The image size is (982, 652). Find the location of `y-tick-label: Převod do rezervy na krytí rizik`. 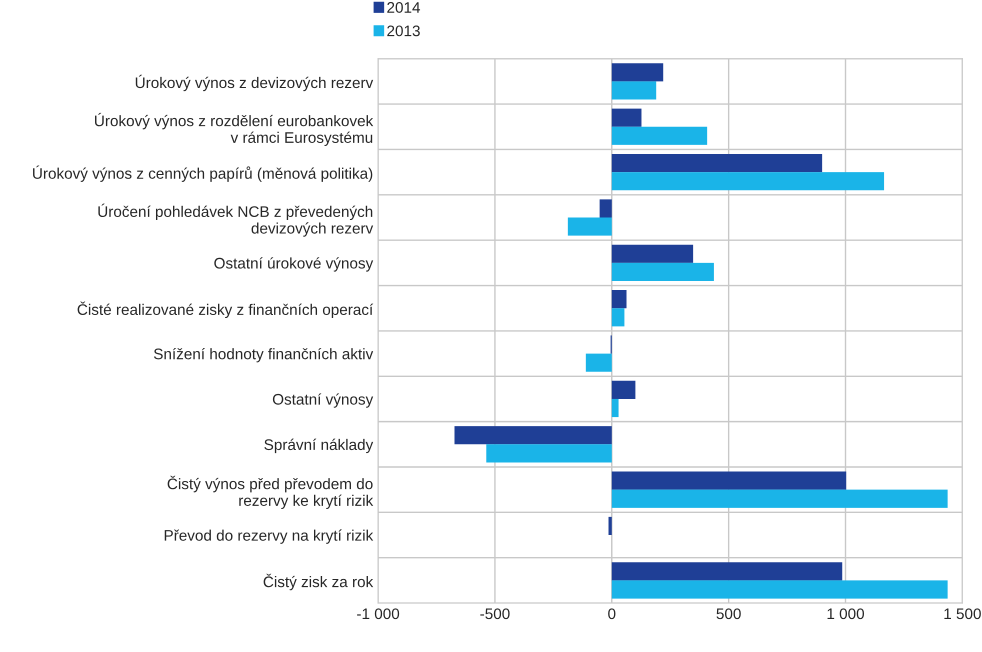

y-tick-label: Převod do rezervy na krytí rizik is located at coordinates (269, 536).